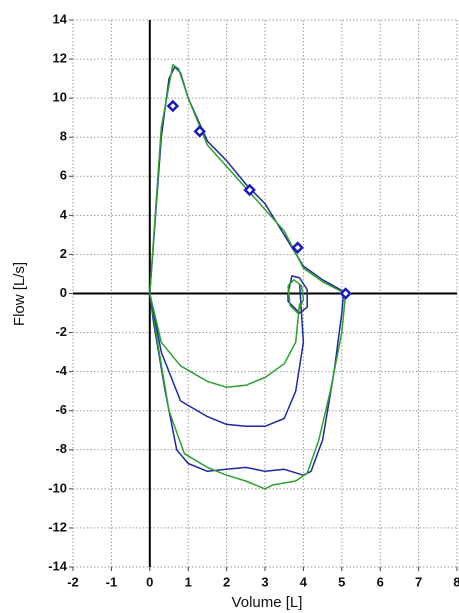 This screenshot has height=613, width=459. What do you see at coordinates (418, 581) in the screenshot?
I see `x-tick-label: 7` at bounding box center [418, 581].